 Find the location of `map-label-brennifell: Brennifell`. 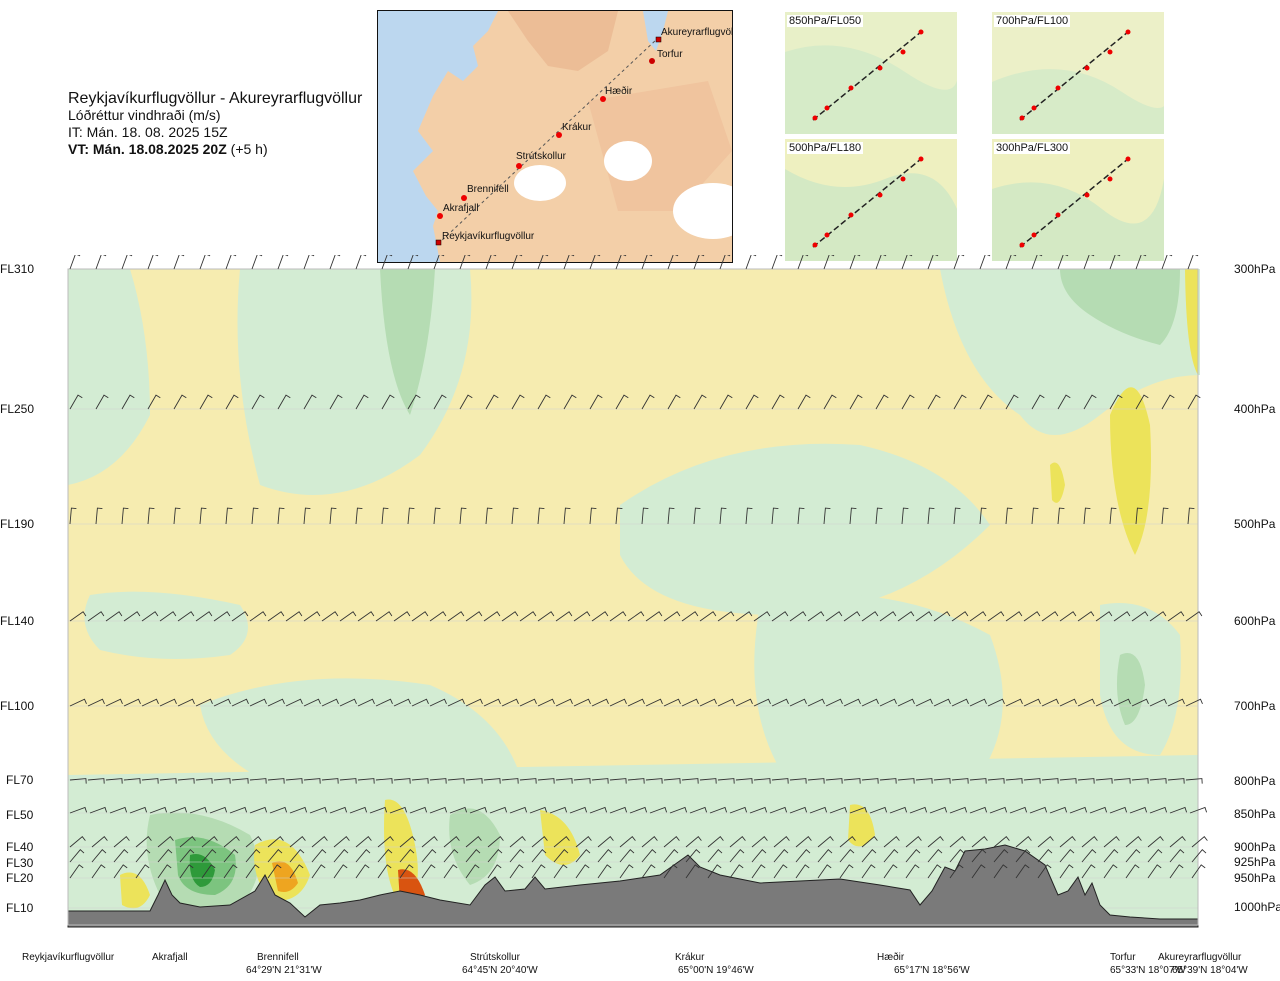

map-label-brennifell: Brennifell is located at coordinates (488, 189).